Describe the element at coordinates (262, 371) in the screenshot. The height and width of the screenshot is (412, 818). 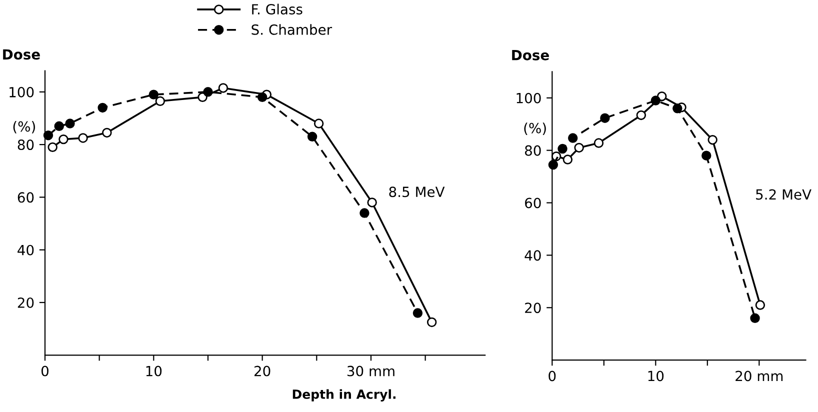
I see `x-tick-label: 20` at that location.